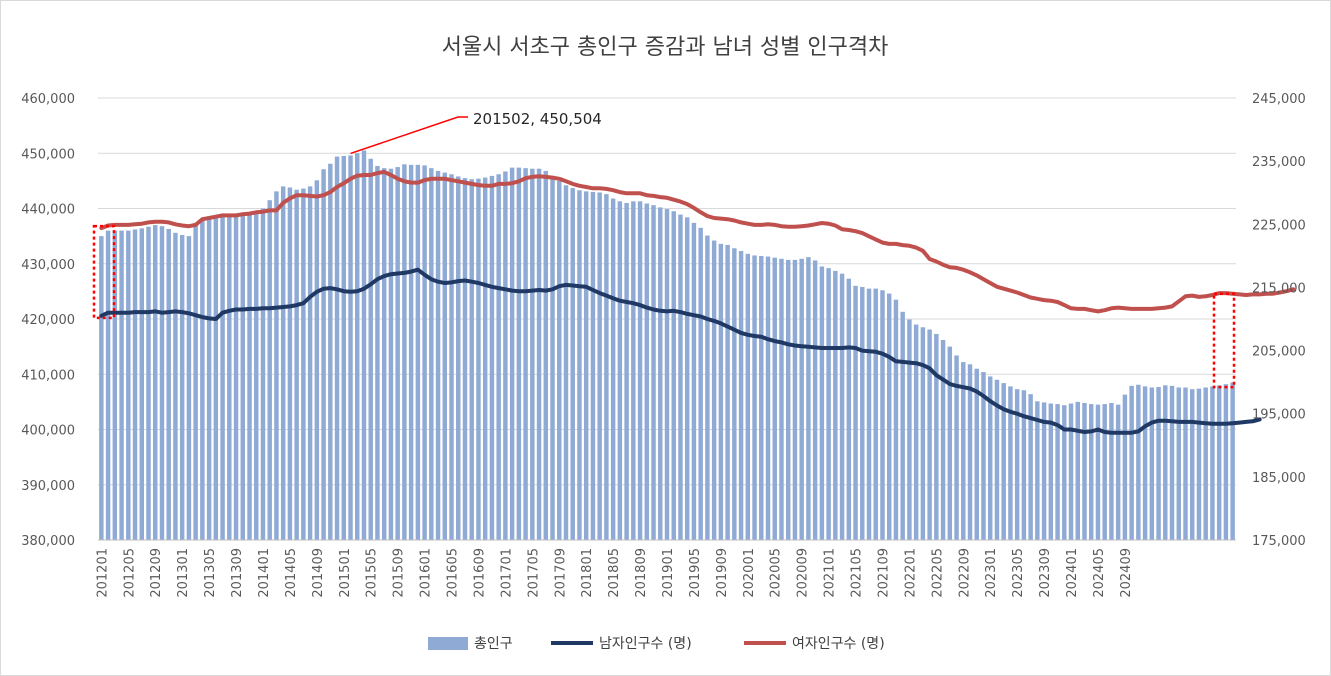  I want to click on x-axis-tick-label: 202401, so click(1072, 573).